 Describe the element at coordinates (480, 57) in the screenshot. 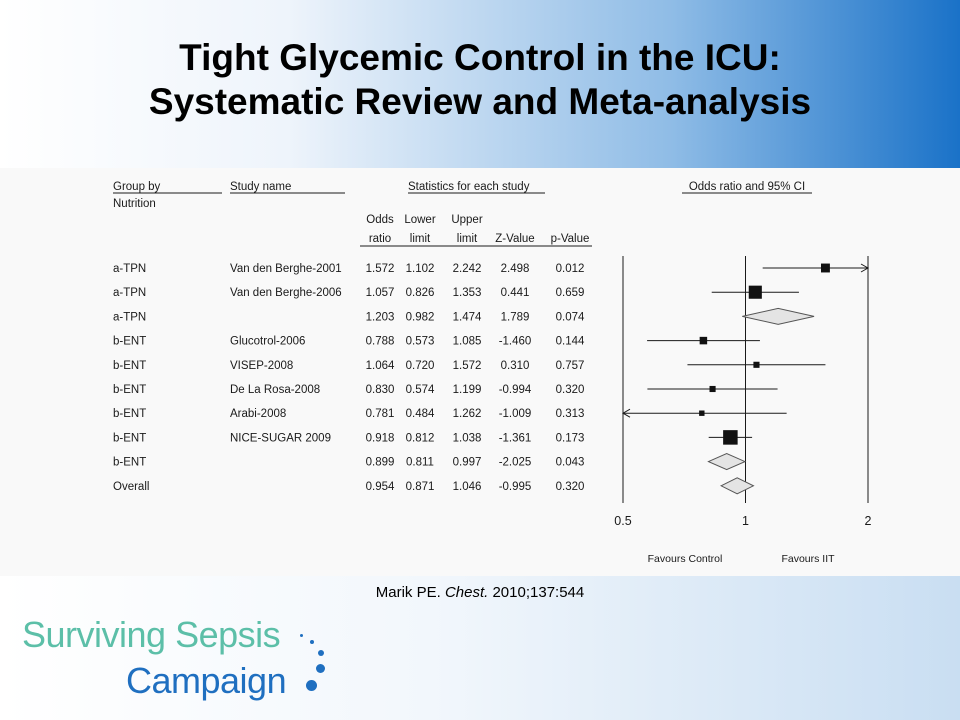

I see `slide-title-line1: Tight Glycemic Control in the ICU:` at that location.